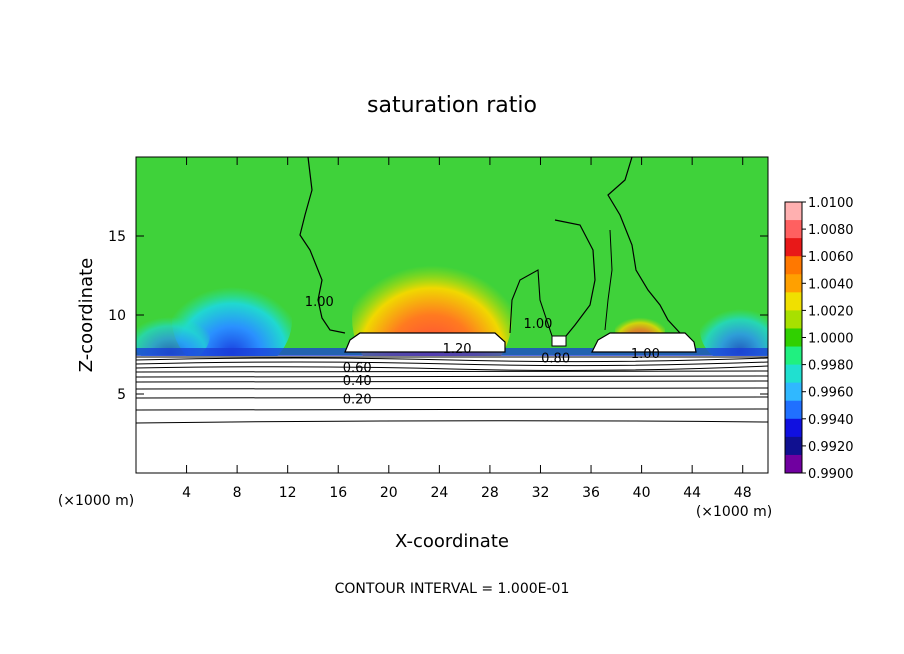 This screenshot has height=654, width=904. I want to click on x-tick-label: 20, so click(389, 493).